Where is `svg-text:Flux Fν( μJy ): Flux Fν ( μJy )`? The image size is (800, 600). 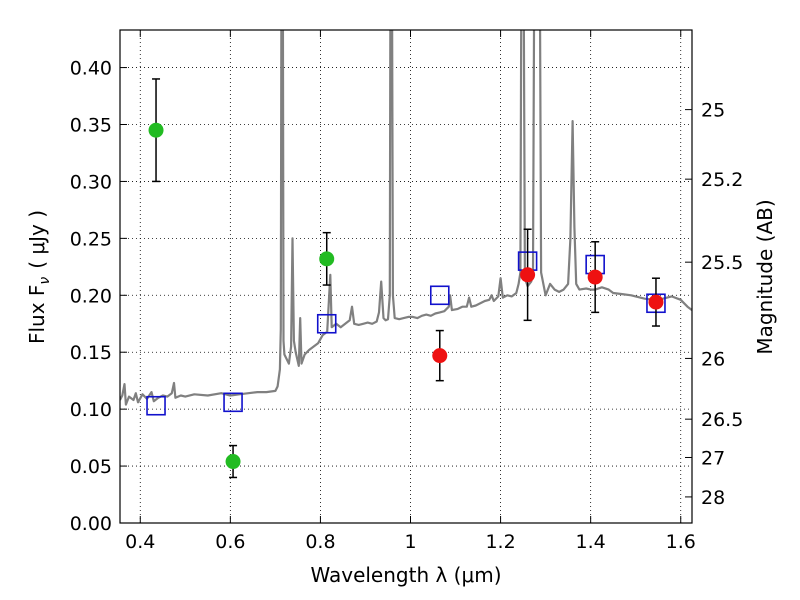 svg-text:Flux Fν( μJy ): Flux Fν ( μJy ) is located at coordinates (39, 277).